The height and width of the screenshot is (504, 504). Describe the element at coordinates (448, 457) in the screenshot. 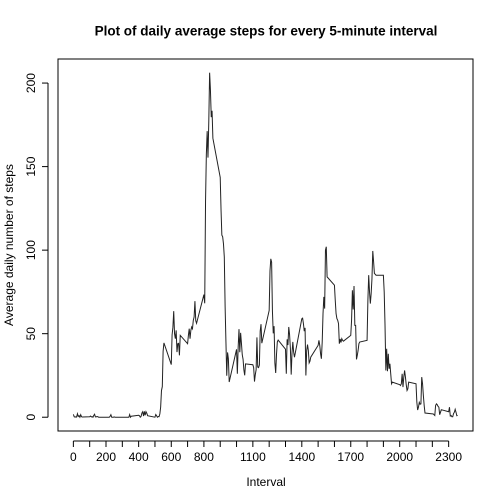

I see `x-tick-label: 2300` at that location.